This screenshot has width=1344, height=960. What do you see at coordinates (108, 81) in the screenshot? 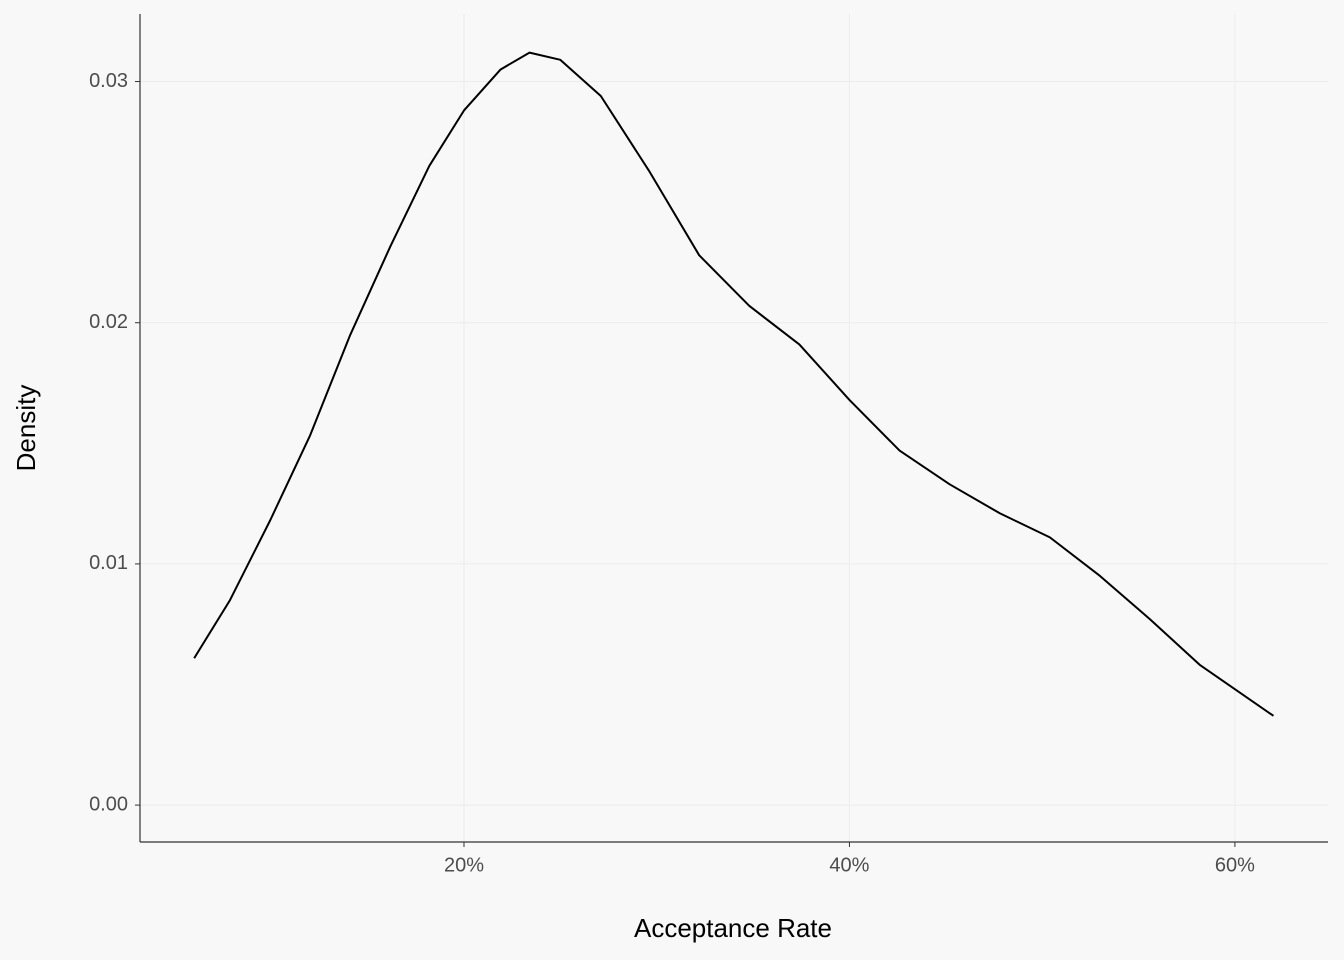
I see `y-tick-label: 0.03` at bounding box center [108, 81].